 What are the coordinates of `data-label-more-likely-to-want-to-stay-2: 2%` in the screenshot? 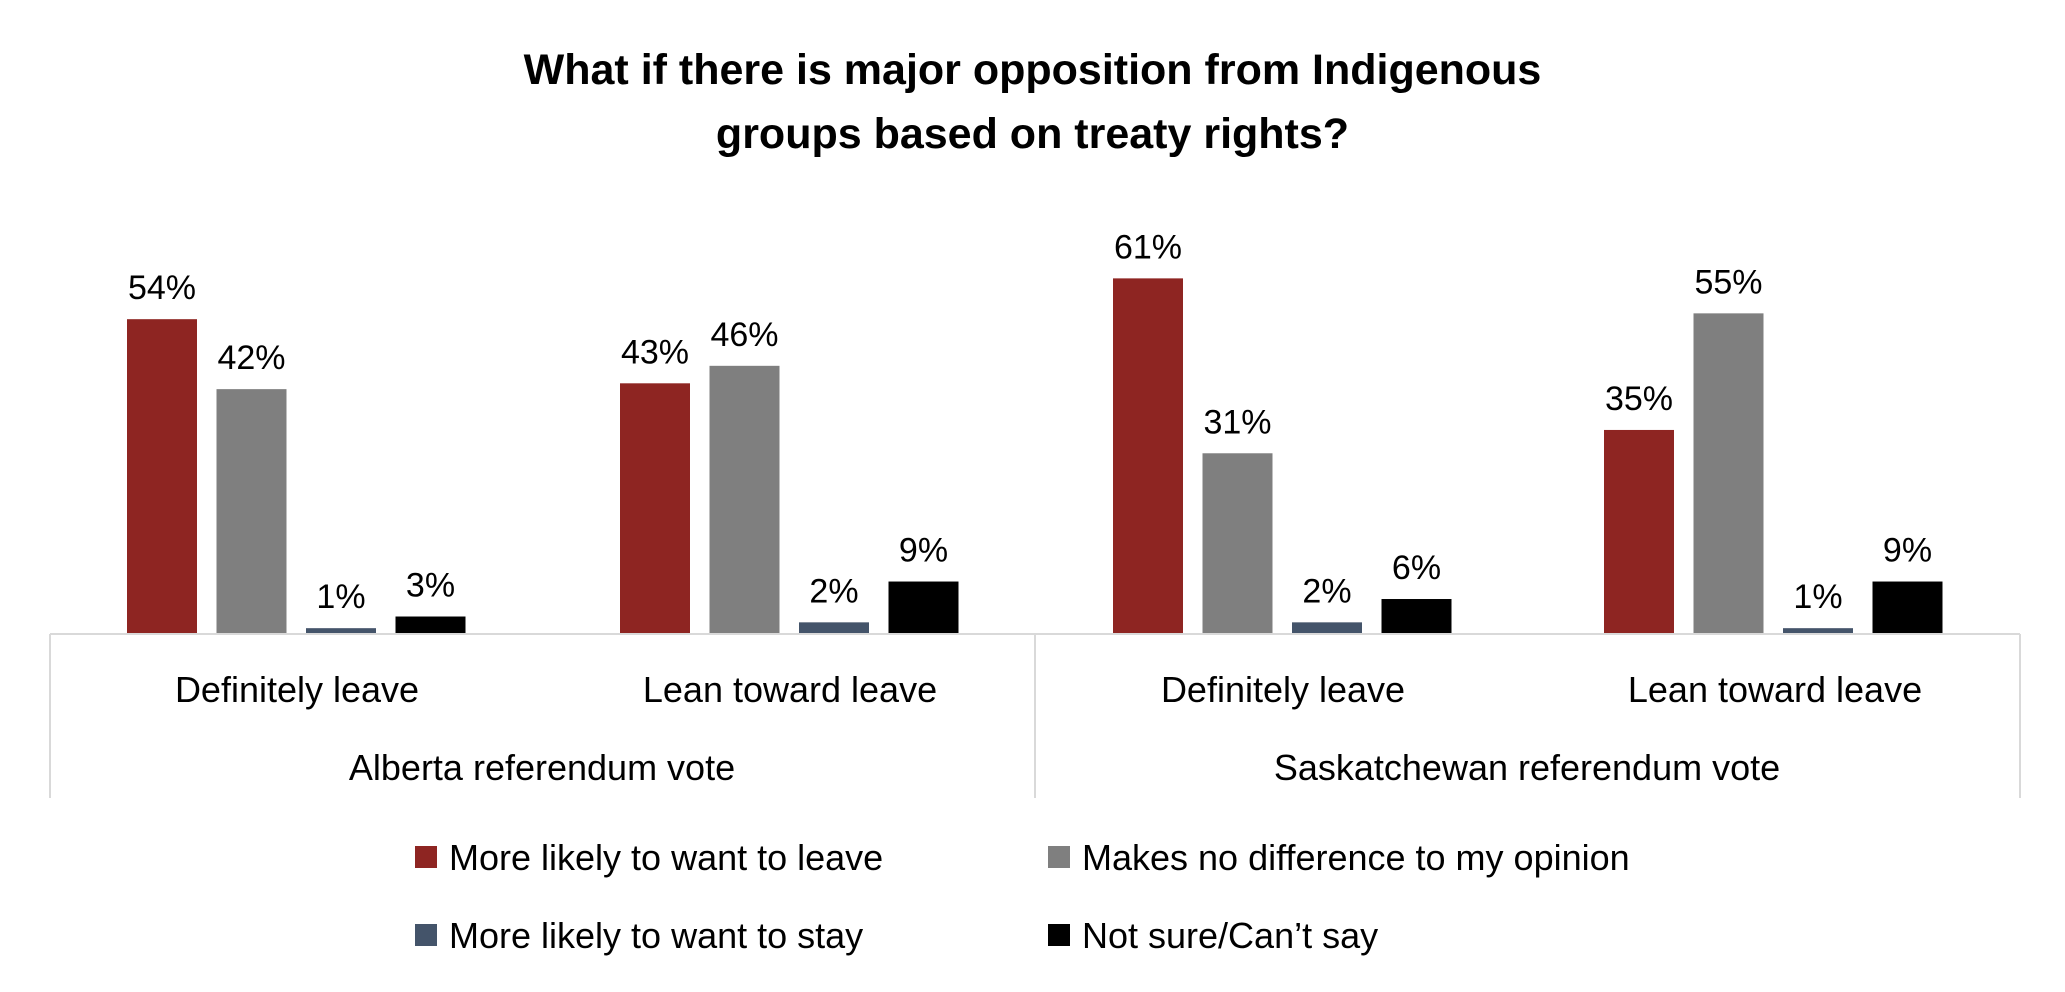 It's located at (833, 591).